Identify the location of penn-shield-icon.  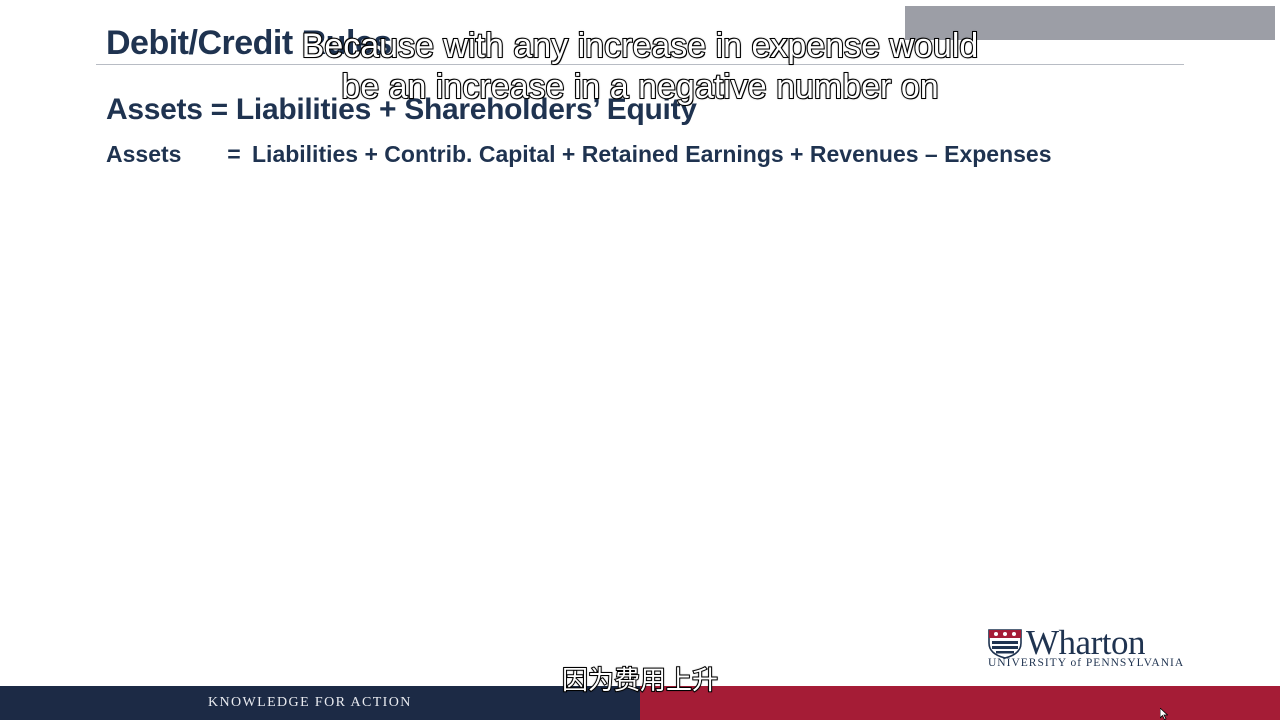
(1005, 644).